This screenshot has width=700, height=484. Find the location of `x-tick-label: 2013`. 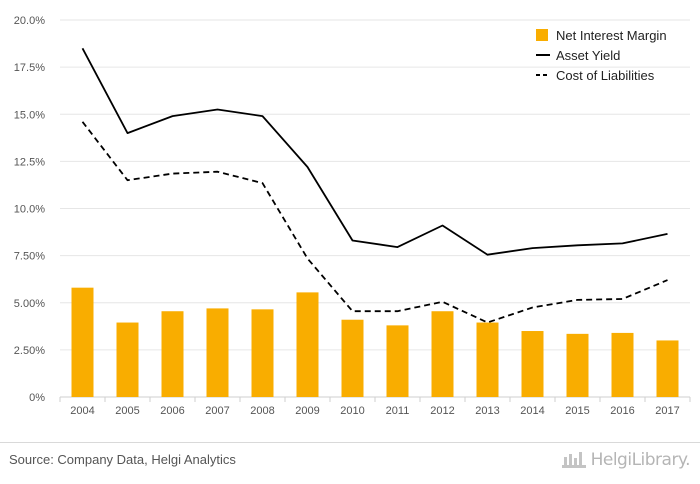

x-tick-label: 2013 is located at coordinates (487, 411).